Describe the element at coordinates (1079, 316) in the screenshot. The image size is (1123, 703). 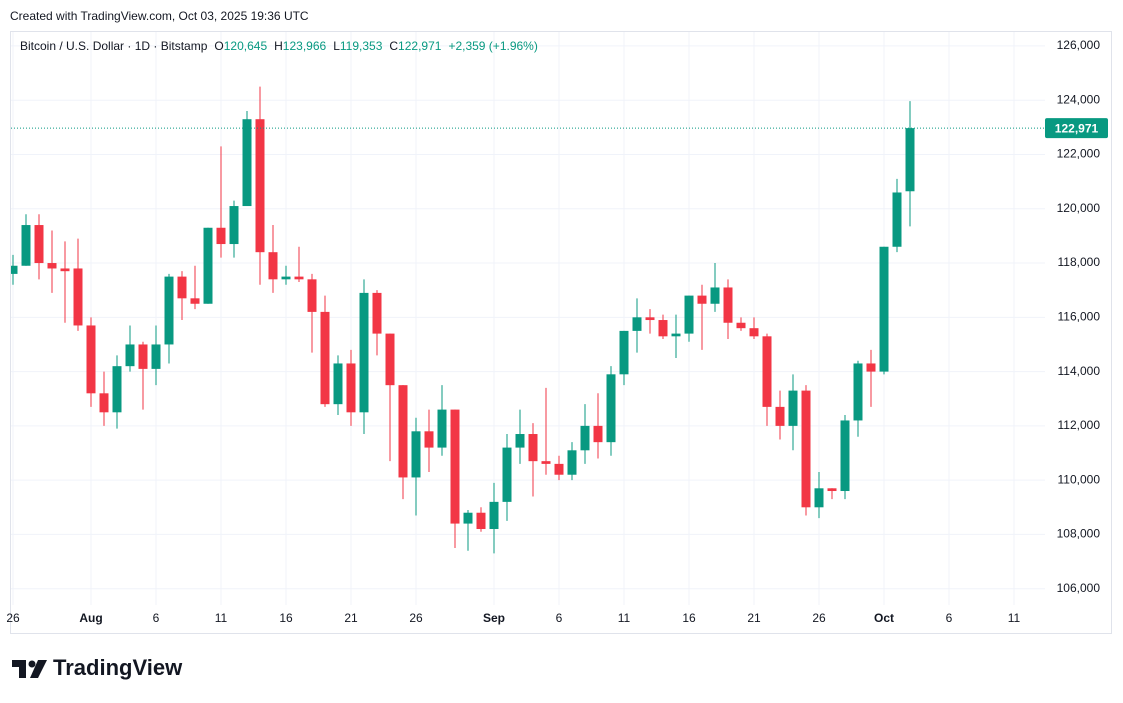
I see `y-tick-label: 116,000` at that location.